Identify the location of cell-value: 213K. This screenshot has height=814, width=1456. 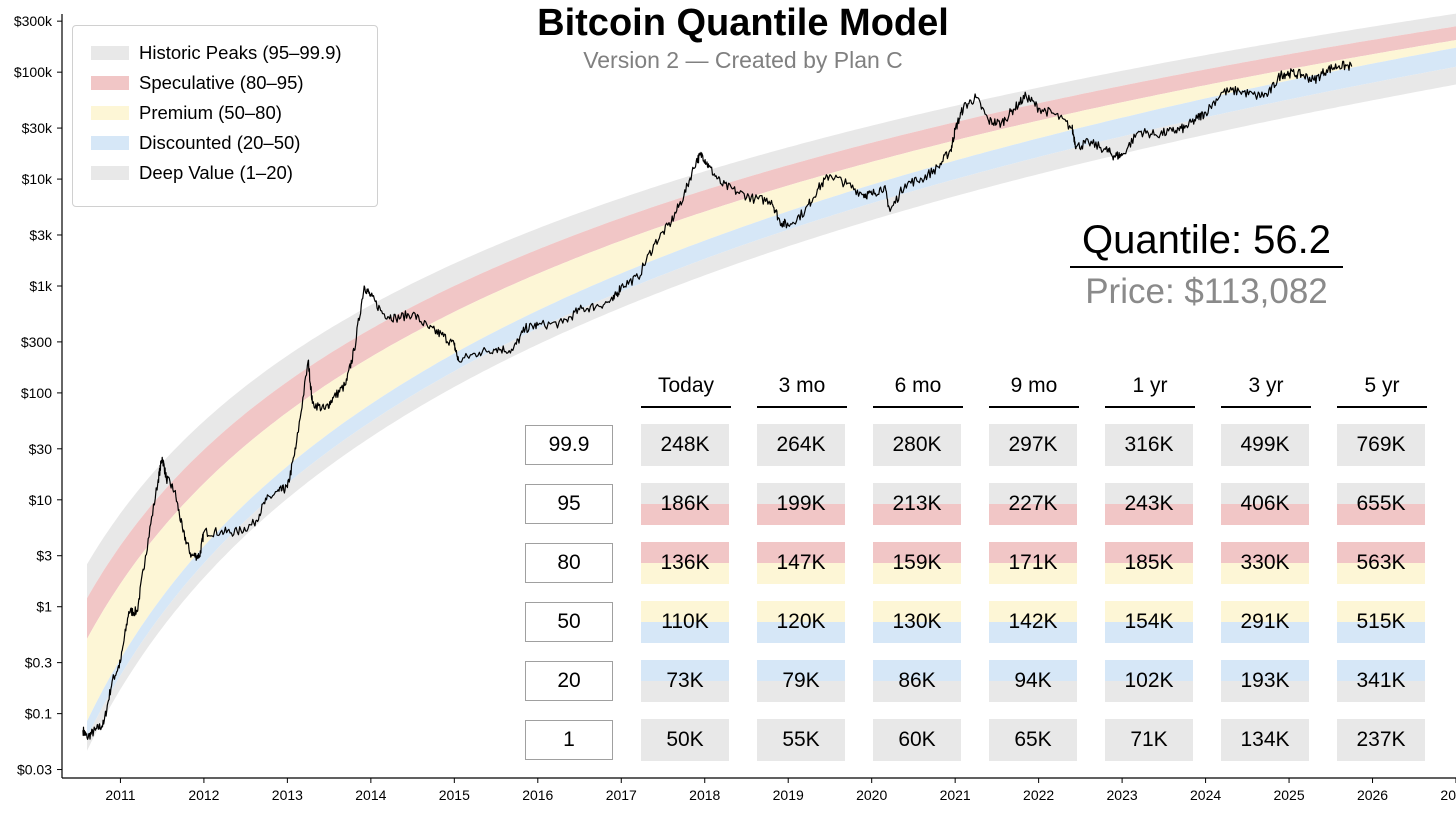
(917, 503).